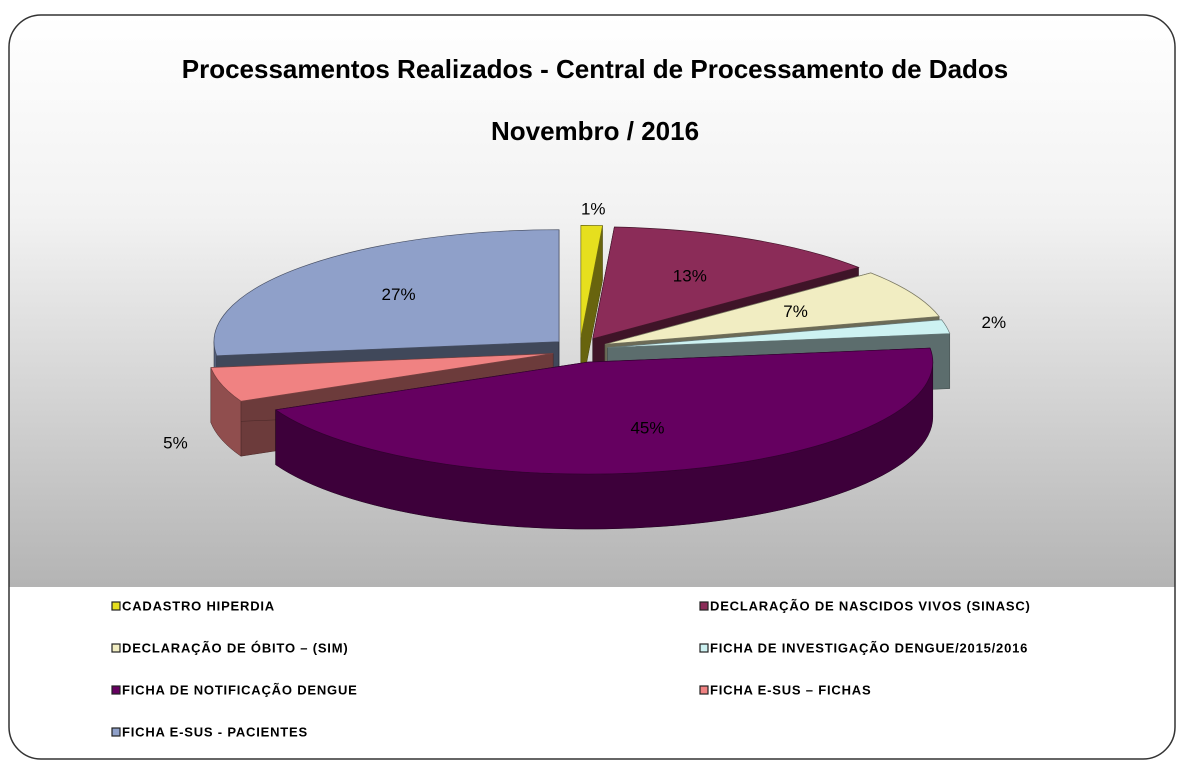  Describe the element at coordinates (399, 294) in the screenshot. I see `data-label: 27%` at that location.